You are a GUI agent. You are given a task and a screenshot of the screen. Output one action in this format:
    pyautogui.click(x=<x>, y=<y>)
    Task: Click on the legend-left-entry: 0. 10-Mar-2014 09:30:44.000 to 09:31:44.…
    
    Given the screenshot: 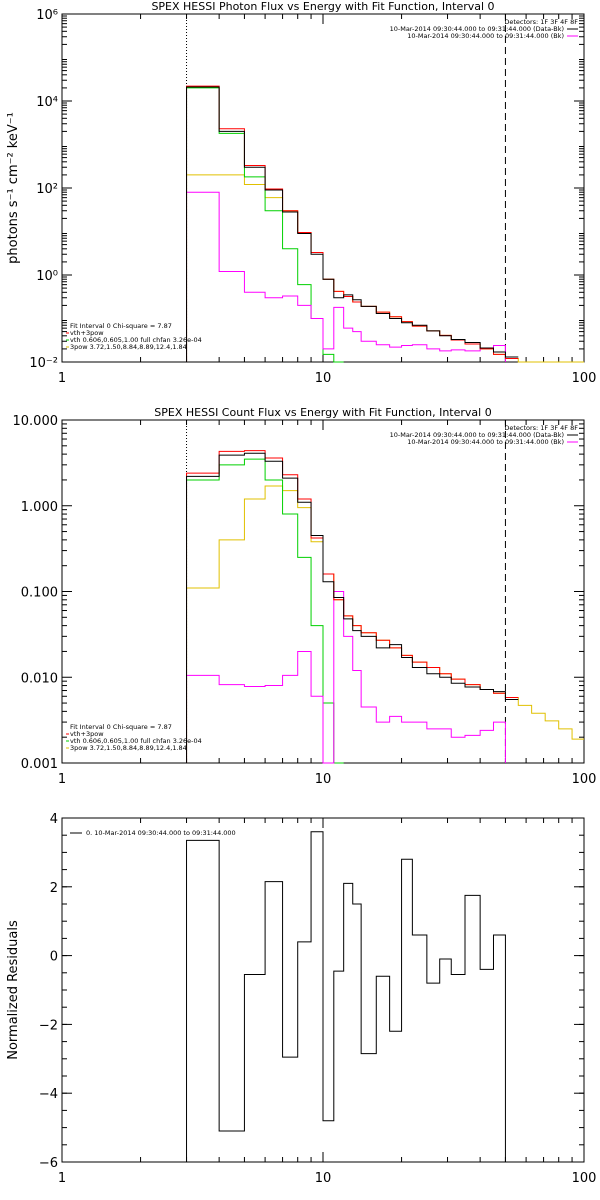 What is the action you would take?
    pyautogui.click(x=161, y=833)
    